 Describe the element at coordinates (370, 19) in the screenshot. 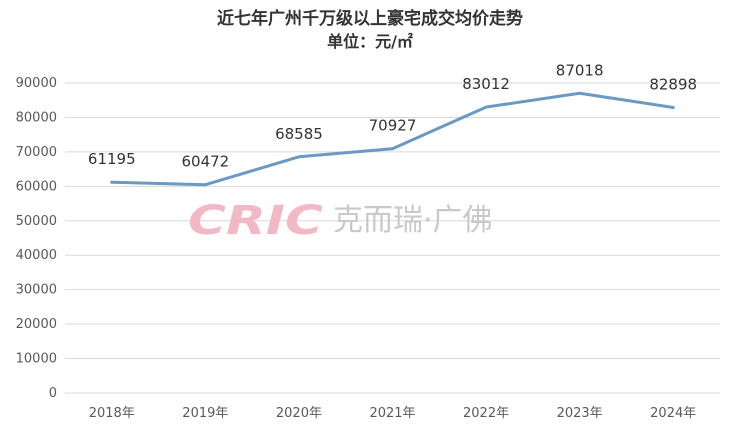

I see `chart-title: 近七年广州千万级以上豪宅成交均价走势` at that location.